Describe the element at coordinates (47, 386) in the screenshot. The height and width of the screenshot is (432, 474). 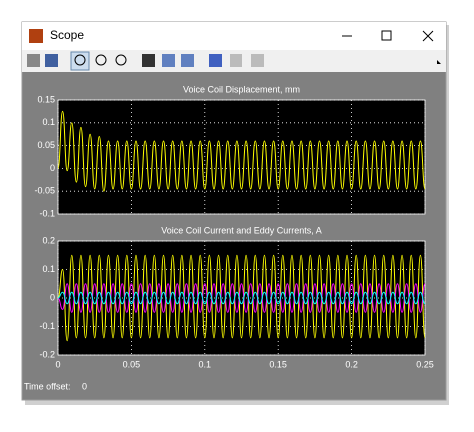
I see `time-offset-label: Time offset:` at that location.